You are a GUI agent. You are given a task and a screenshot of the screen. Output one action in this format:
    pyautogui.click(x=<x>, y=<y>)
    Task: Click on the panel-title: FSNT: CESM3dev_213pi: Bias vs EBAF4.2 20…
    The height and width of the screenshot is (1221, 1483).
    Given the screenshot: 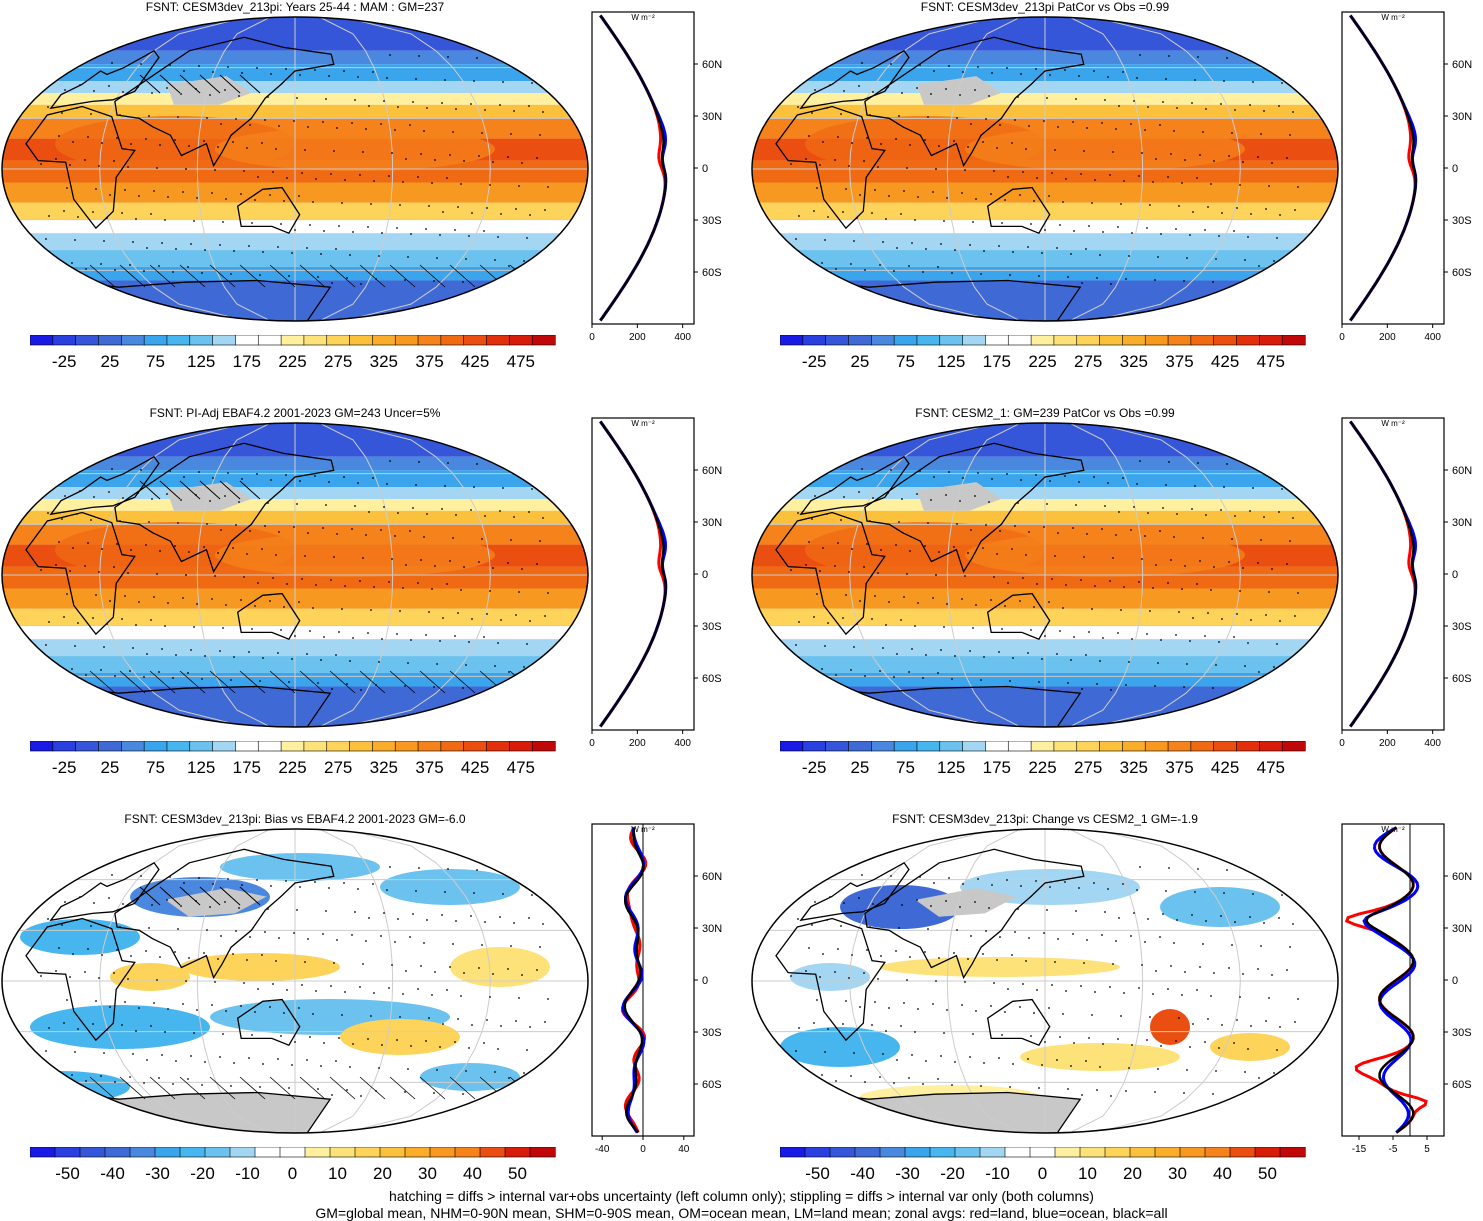 What is the action you would take?
    pyautogui.click(x=295, y=819)
    